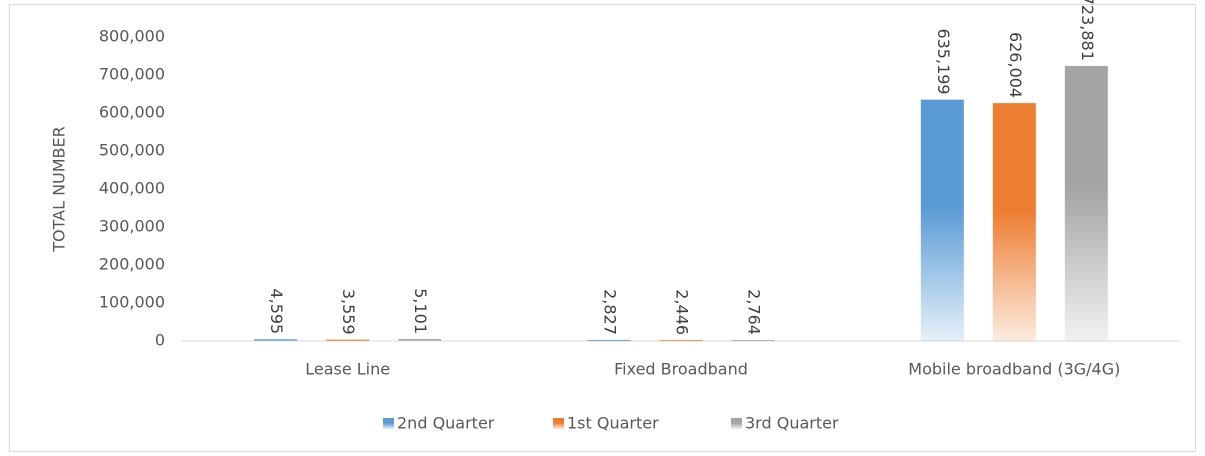 This screenshot has height=456, width=1205. I want to click on y-tick-label: 800,000, so click(132, 36).